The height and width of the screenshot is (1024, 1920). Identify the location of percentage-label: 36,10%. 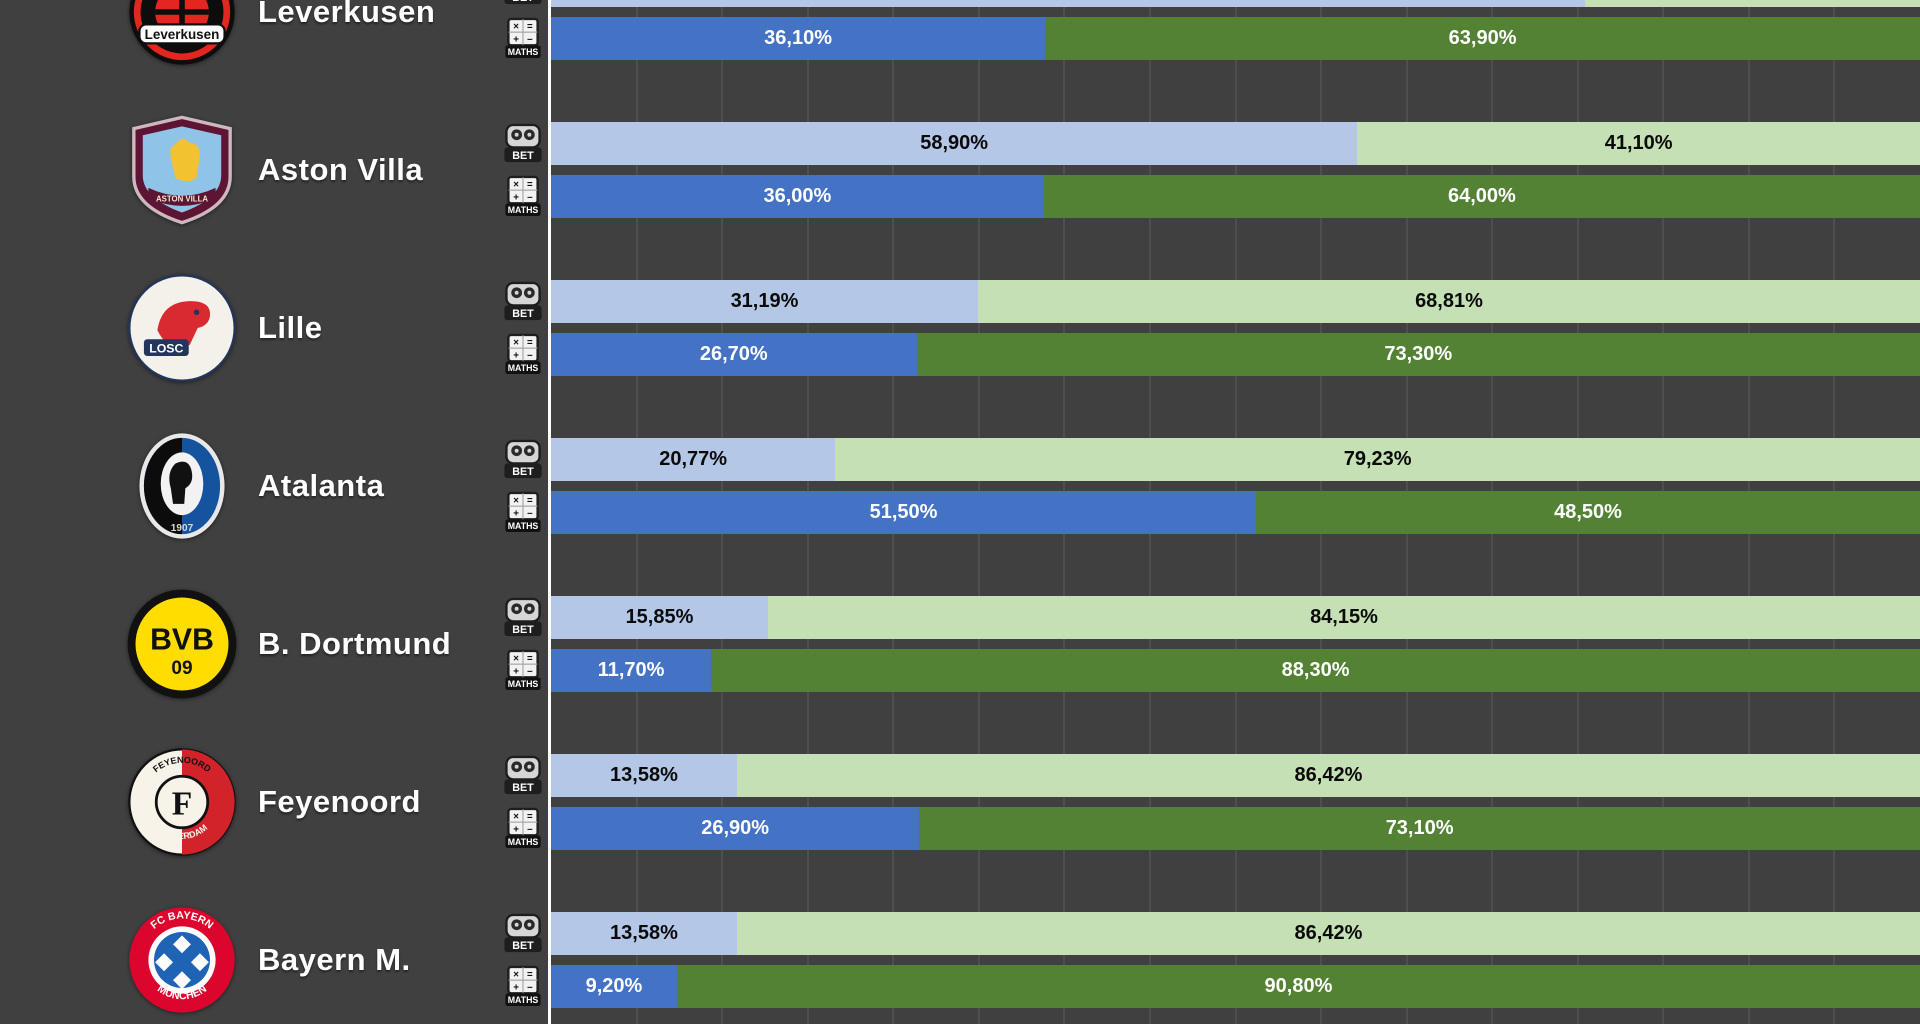
(798, 38).